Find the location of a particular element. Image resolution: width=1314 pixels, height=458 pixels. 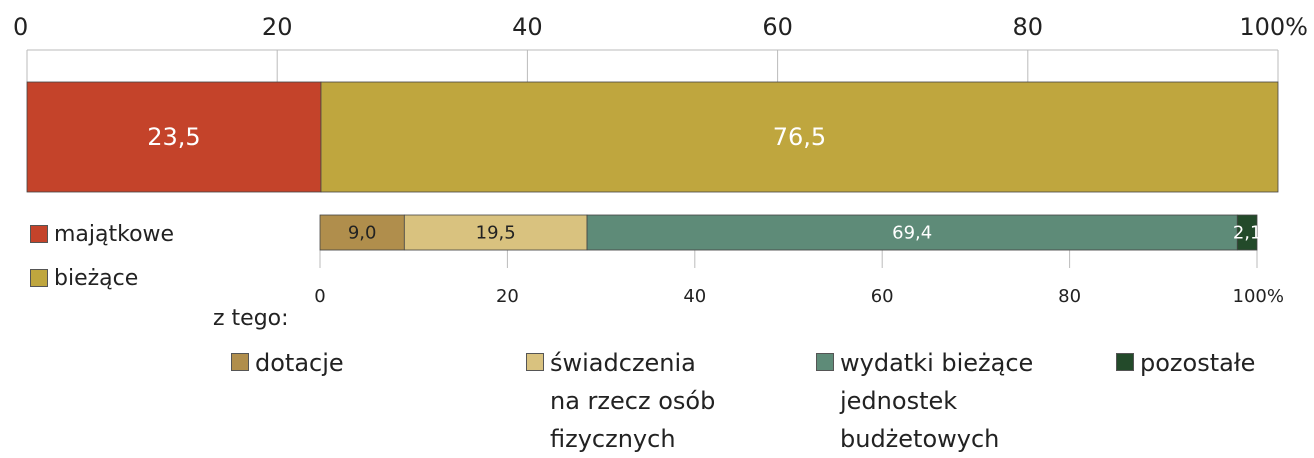

legend-item: dotacje is located at coordinates (287, 363).